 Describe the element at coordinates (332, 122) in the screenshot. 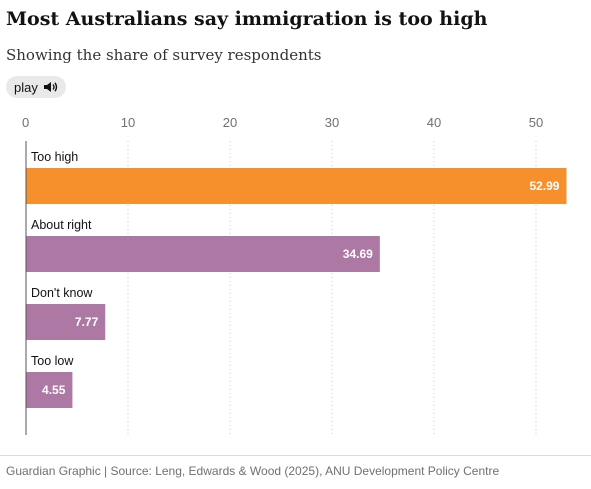

I see `x-tick-label: 30` at that location.